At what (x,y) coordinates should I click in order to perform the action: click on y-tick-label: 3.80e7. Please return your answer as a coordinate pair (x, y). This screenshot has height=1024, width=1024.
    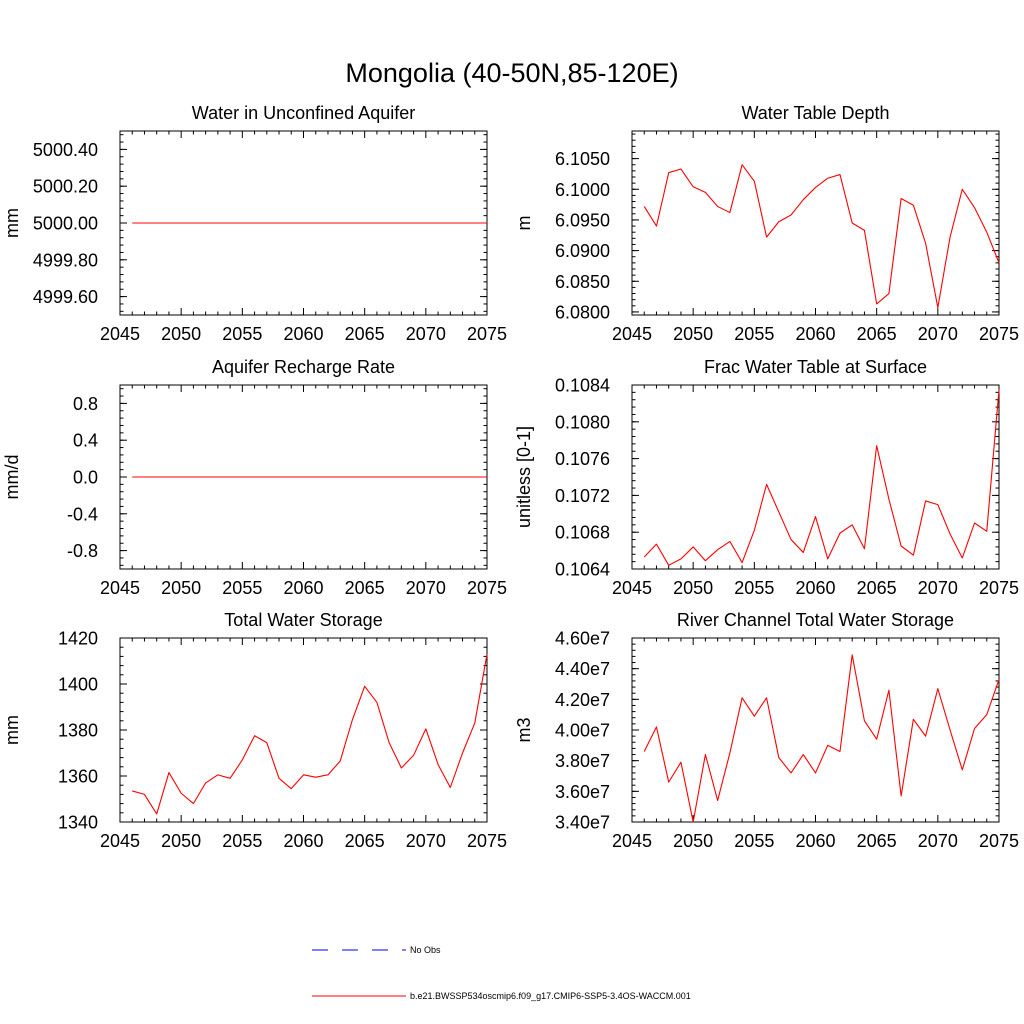
    Looking at the image, I should click on (582, 761).